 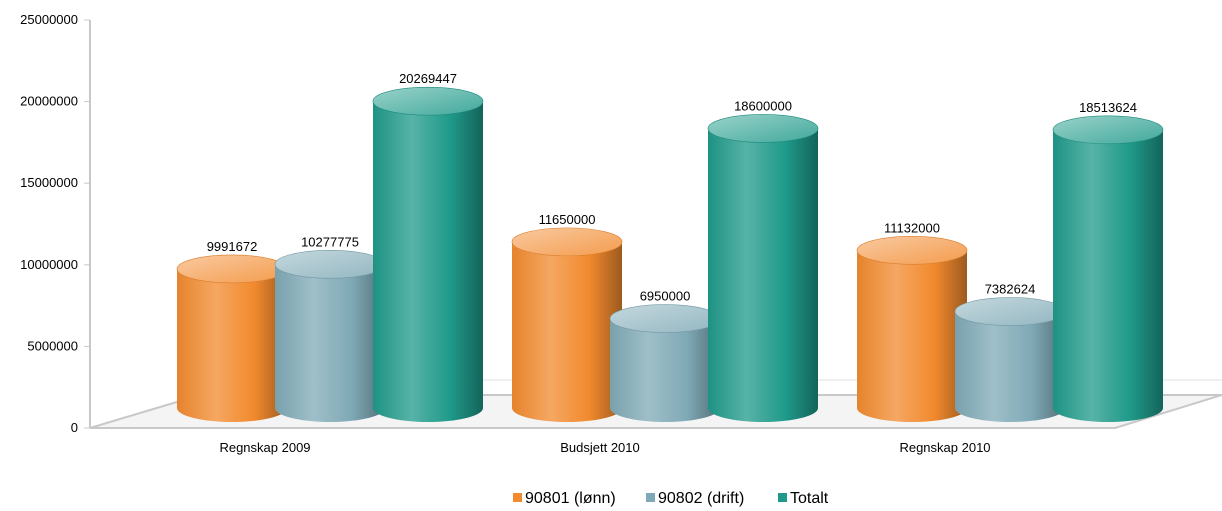 What do you see at coordinates (567, 219) in the screenshot?
I see `data-label: 11650000` at bounding box center [567, 219].